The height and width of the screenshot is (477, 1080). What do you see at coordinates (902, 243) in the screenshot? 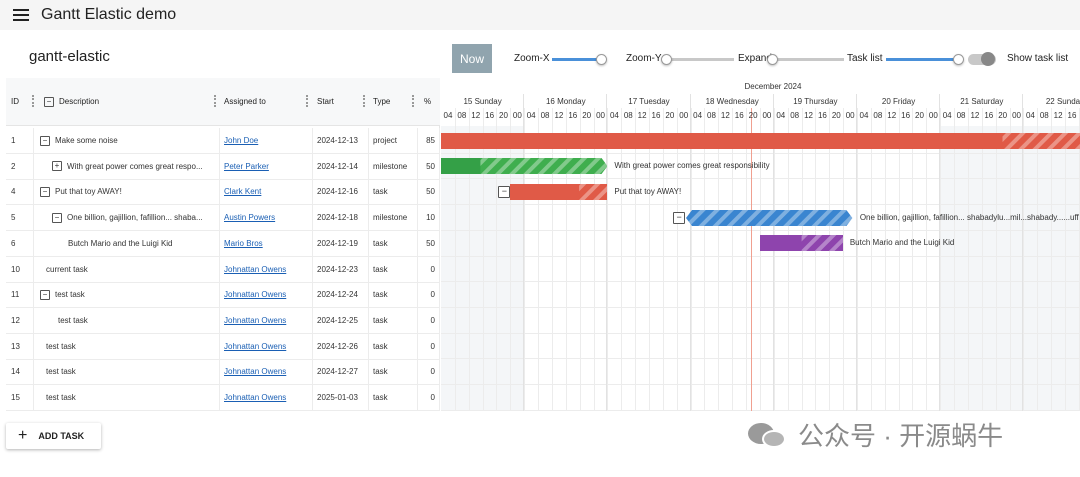
I see `task-bar-label: Butch Mario and the Luigi Kid` at bounding box center [902, 243].